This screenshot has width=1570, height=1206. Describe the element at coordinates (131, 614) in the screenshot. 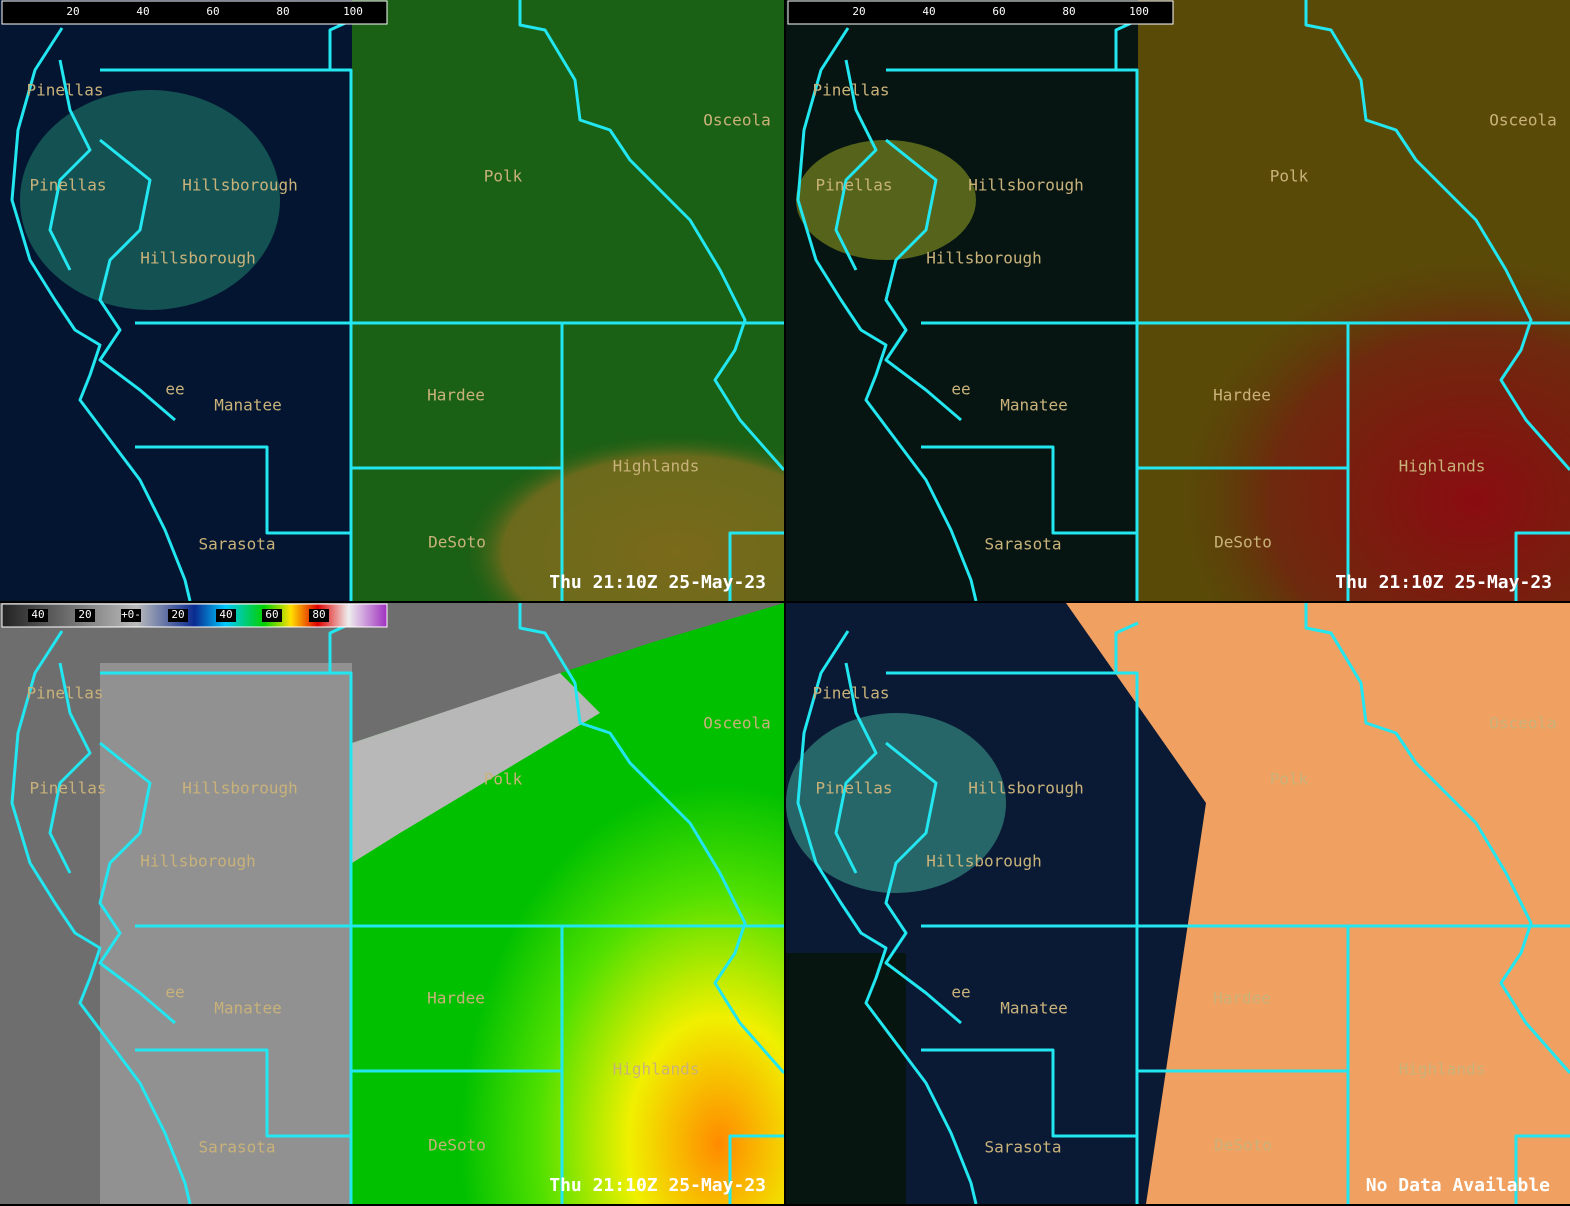

I see `colorbar-tick-label: +0-` at that location.